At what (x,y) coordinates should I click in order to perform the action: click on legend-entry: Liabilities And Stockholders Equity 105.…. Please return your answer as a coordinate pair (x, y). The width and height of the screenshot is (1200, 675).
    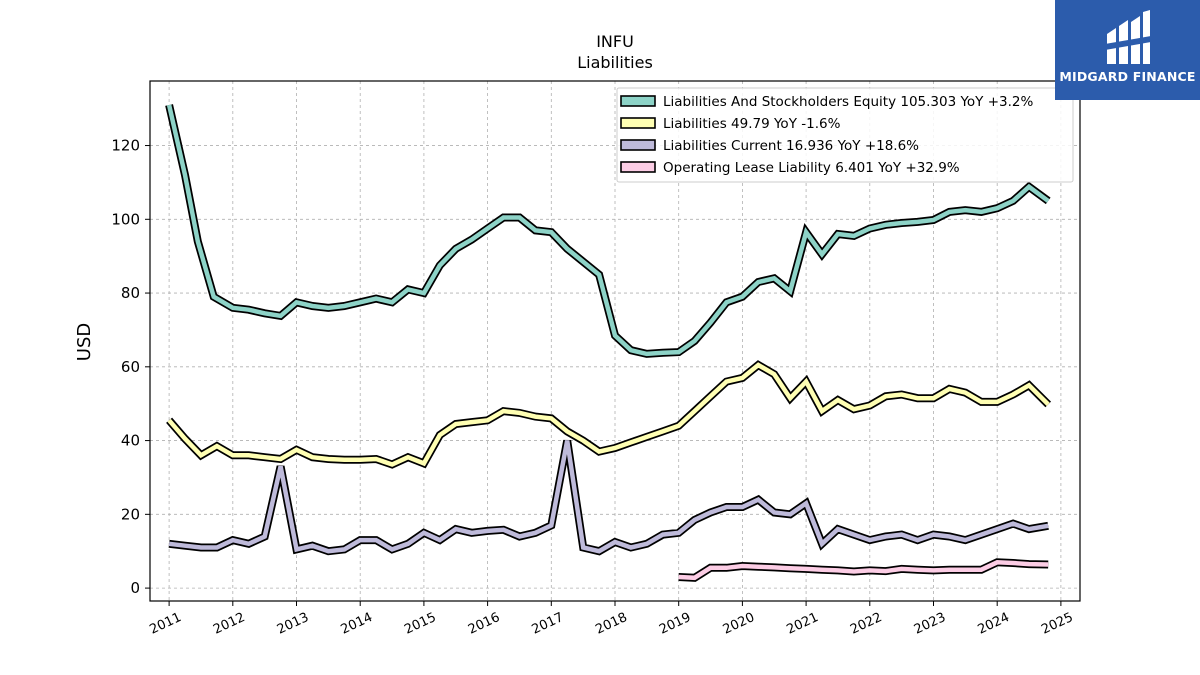
    Looking at the image, I should click on (848, 102).